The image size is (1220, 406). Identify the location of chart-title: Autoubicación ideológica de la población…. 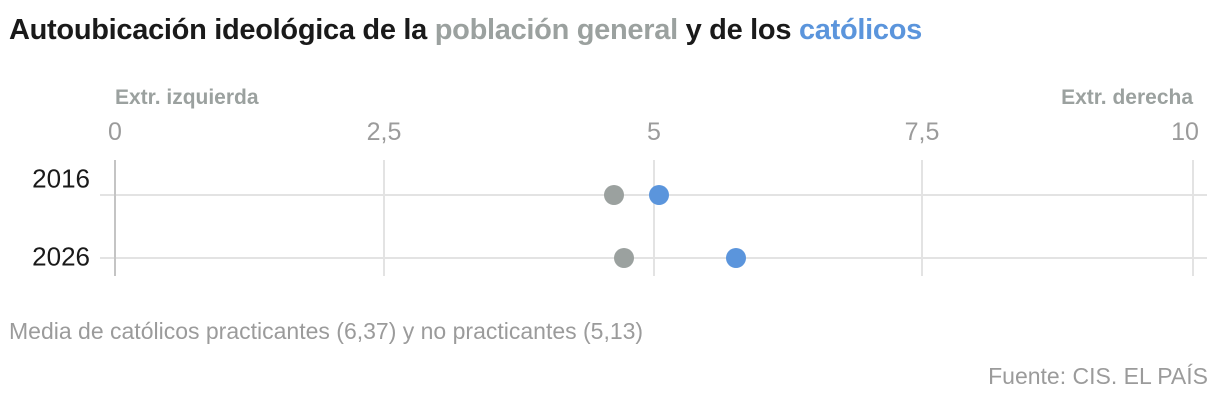
(465, 30).